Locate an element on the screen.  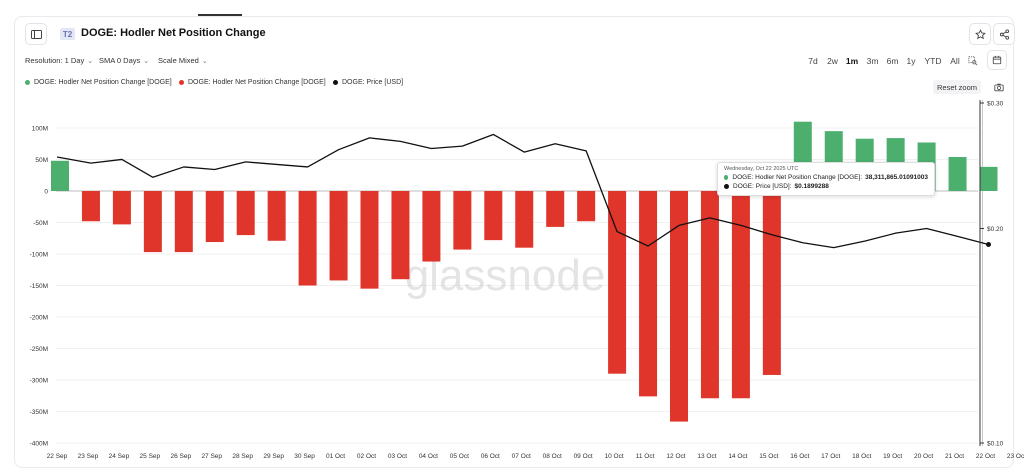
range-3m-button: 3m is located at coordinates (872, 61).